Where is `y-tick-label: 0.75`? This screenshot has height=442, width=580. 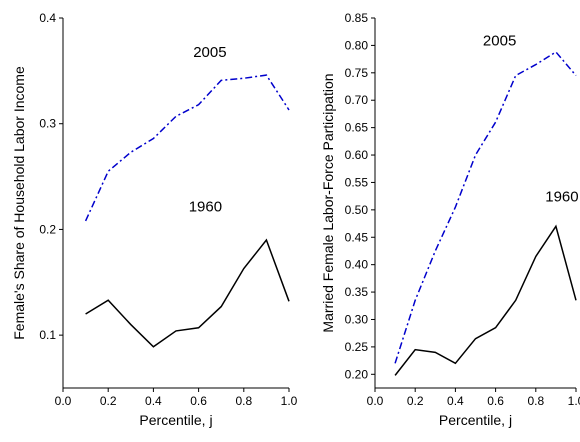 y-tick-label: 0.75 is located at coordinates (357, 73).